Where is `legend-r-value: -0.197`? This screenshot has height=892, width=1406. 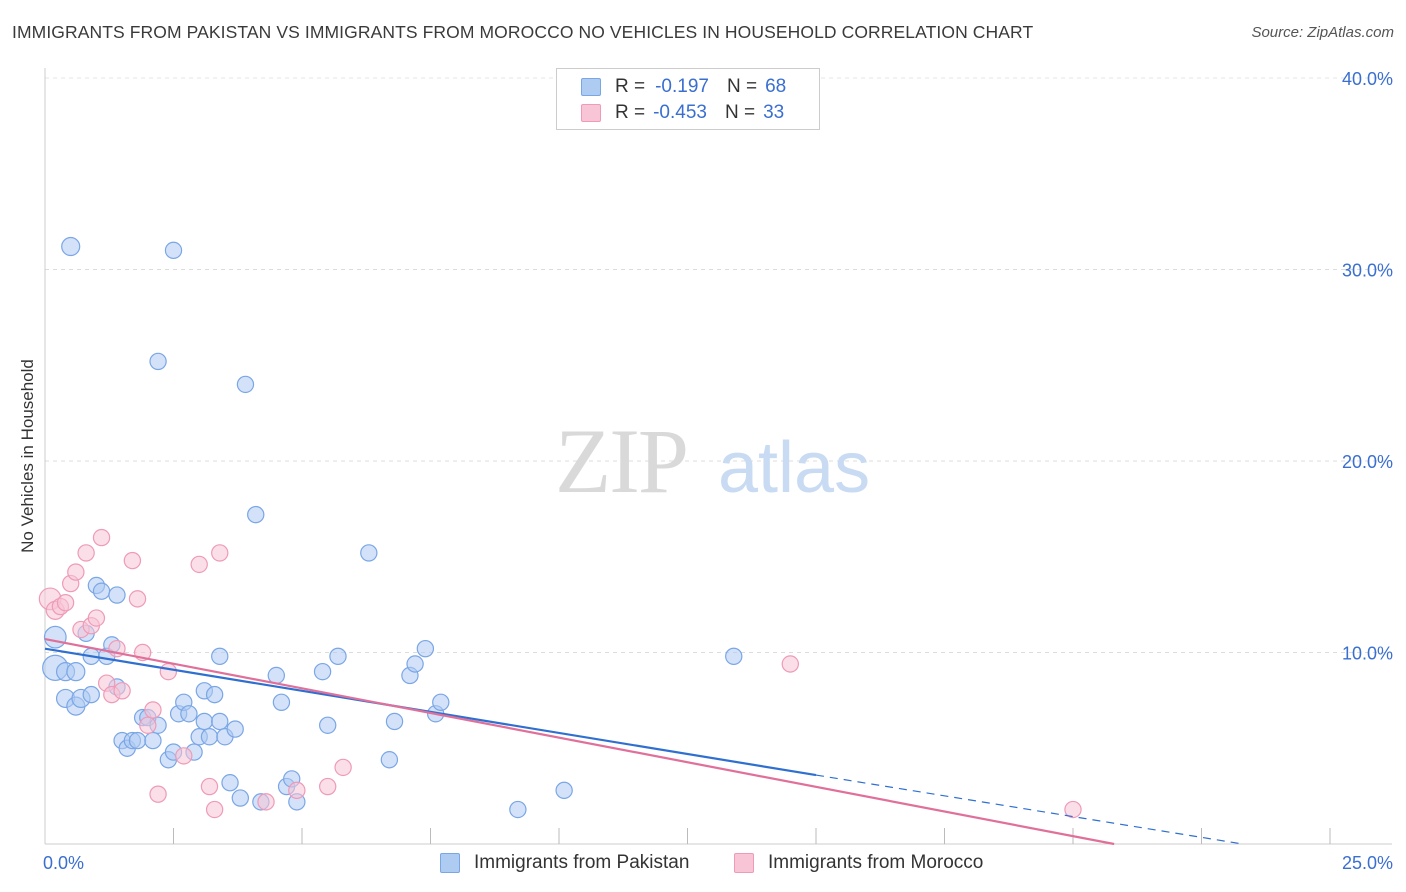 legend-r-value: -0.197 is located at coordinates (682, 86).